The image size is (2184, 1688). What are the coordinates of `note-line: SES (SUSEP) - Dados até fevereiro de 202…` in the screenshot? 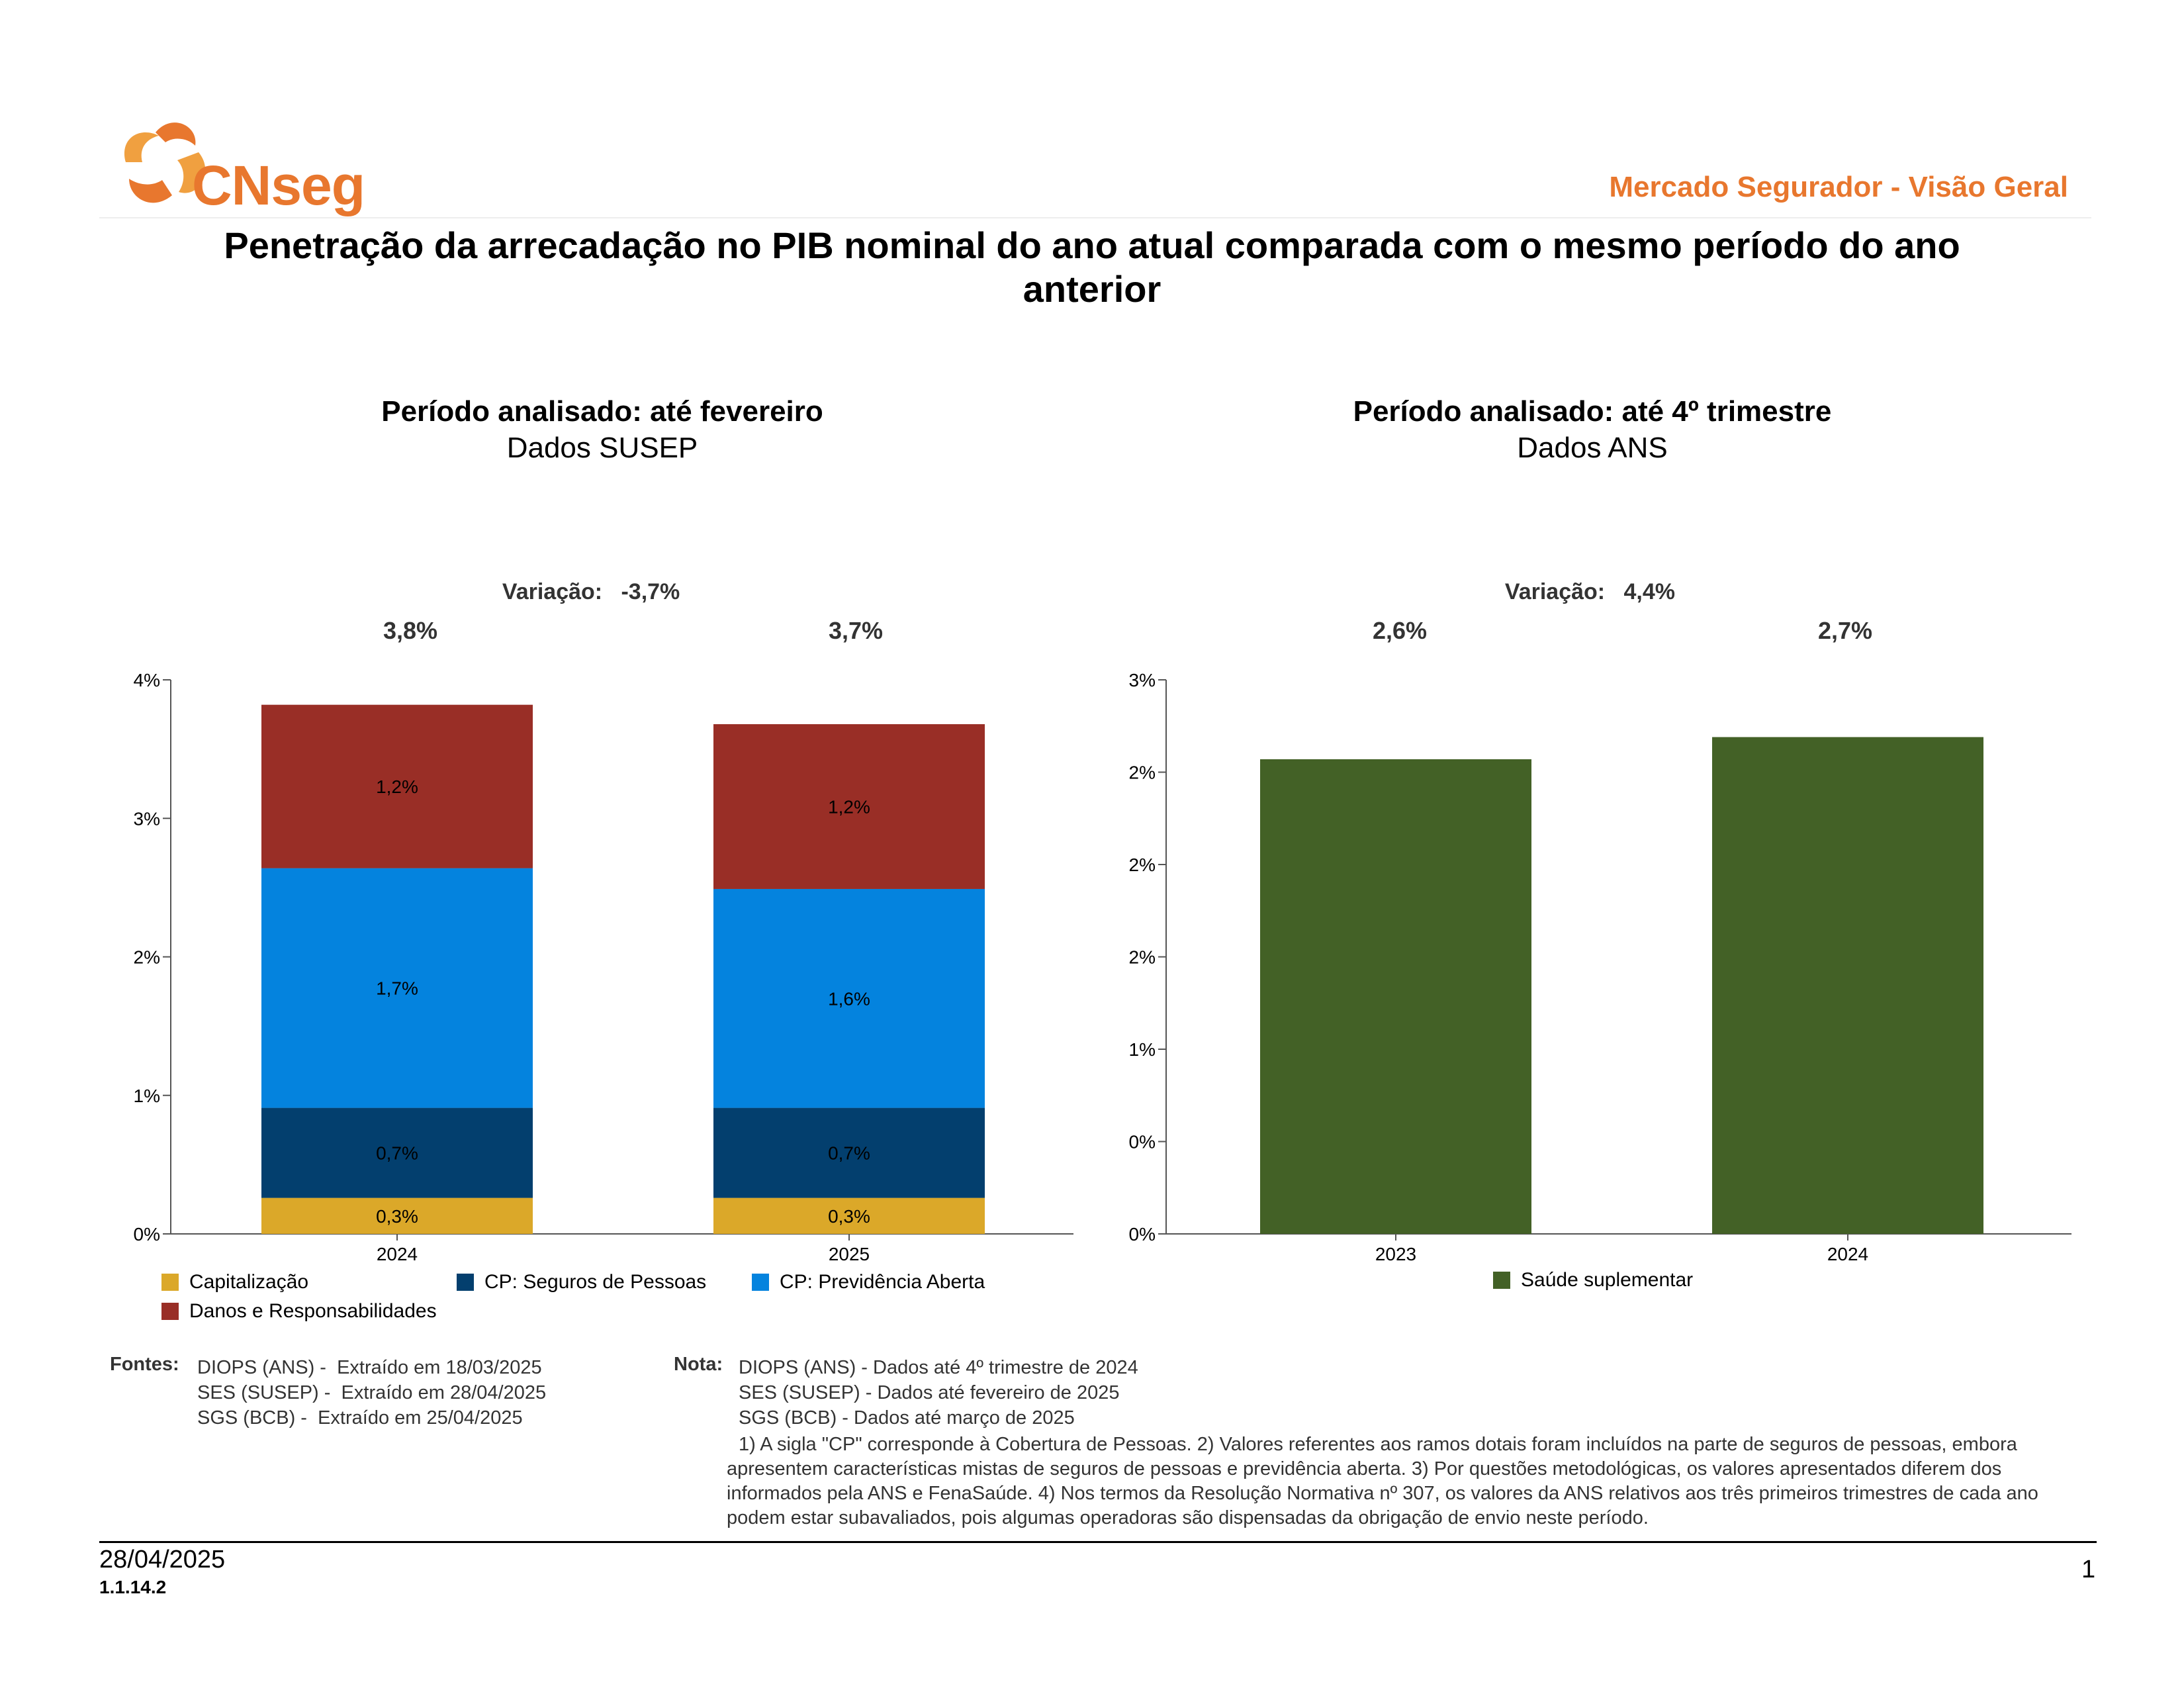 It's located at (930, 1392).